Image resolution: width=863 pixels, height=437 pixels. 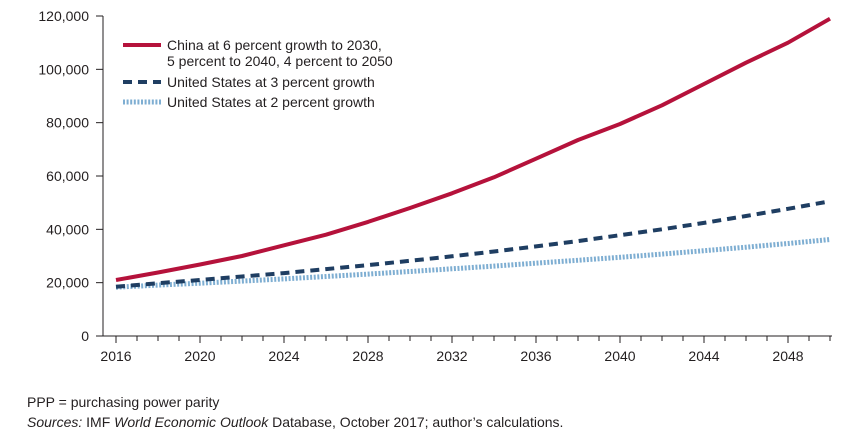 I want to click on legend-label-0: 5 percent to 2040, 4 percent to 2050, so click(x=280, y=61).